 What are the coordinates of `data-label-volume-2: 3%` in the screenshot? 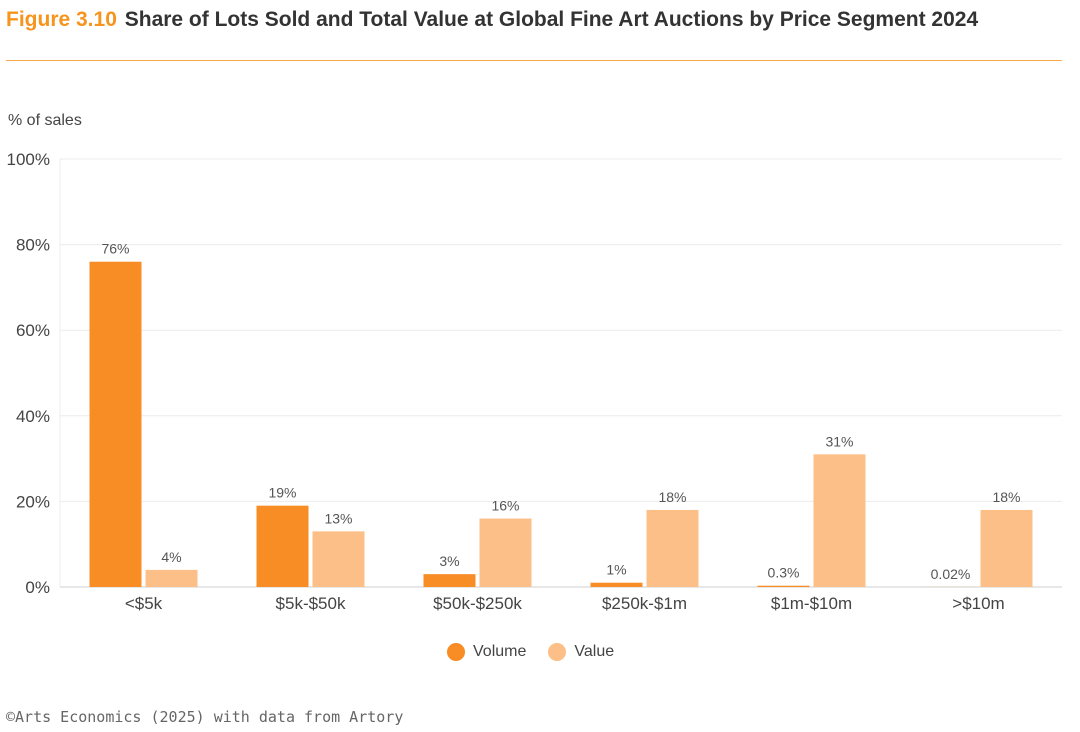 It's located at (449, 561).